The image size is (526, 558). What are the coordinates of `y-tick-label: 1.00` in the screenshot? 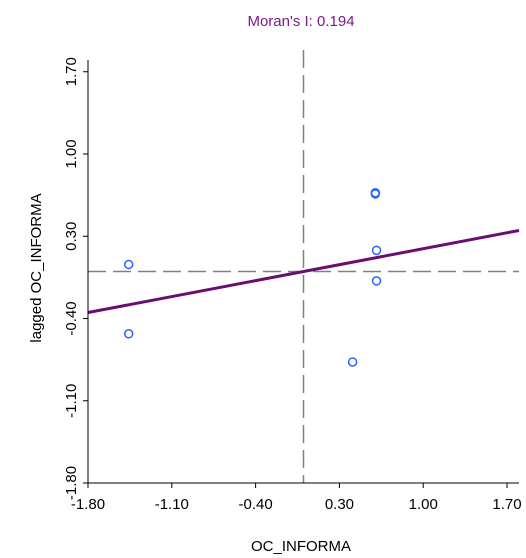 It's located at (71, 153).